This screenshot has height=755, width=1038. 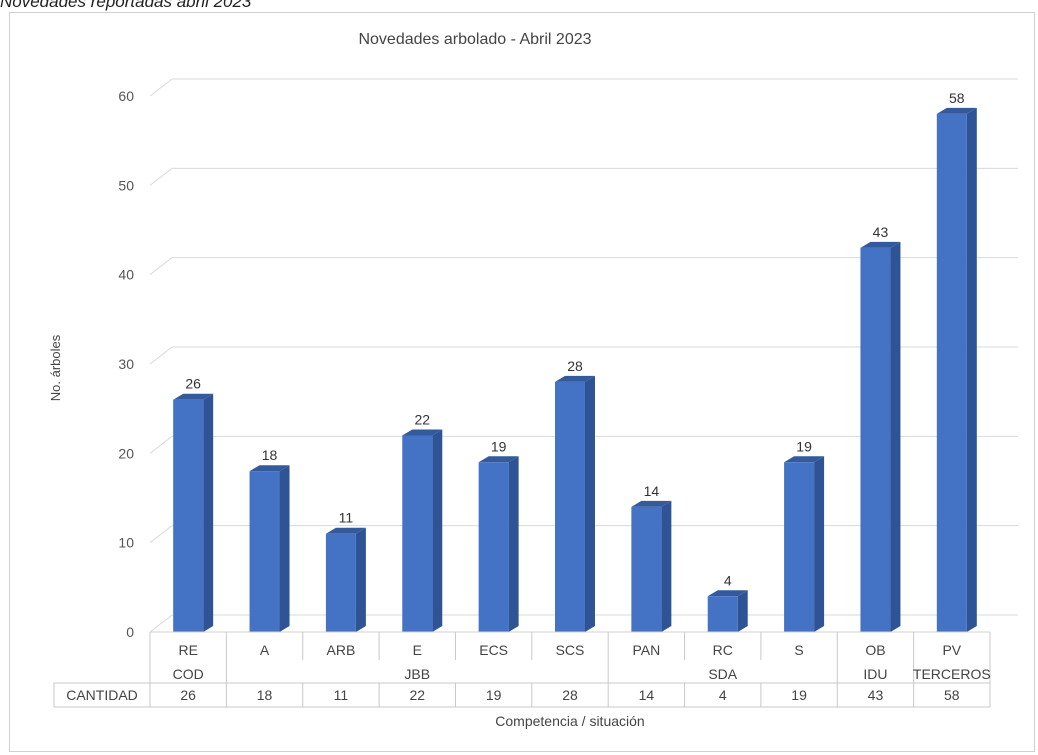 What do you see at coordinates (957, 98) in the screenshot?
I see `data-label: 58` at bounding box center [957, 98].